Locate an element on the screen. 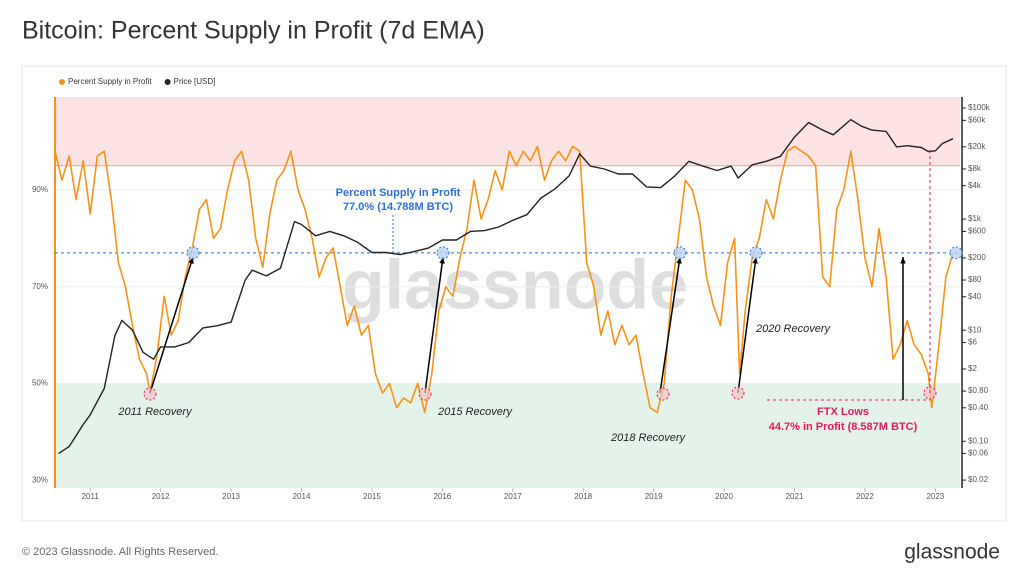 The width and height of the screenshot is (1017, 580). x-tick-label: 2018 is located at coordinates (583, 496).